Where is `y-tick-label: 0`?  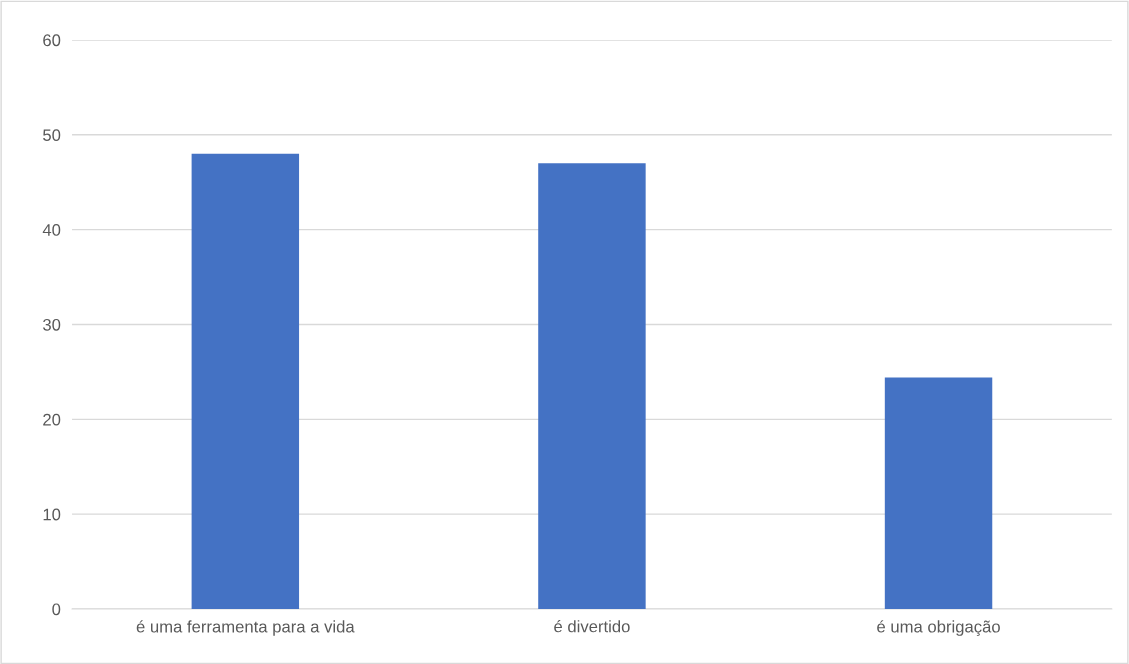 y-tick-label: 0 is located at coordinates (56, 609).